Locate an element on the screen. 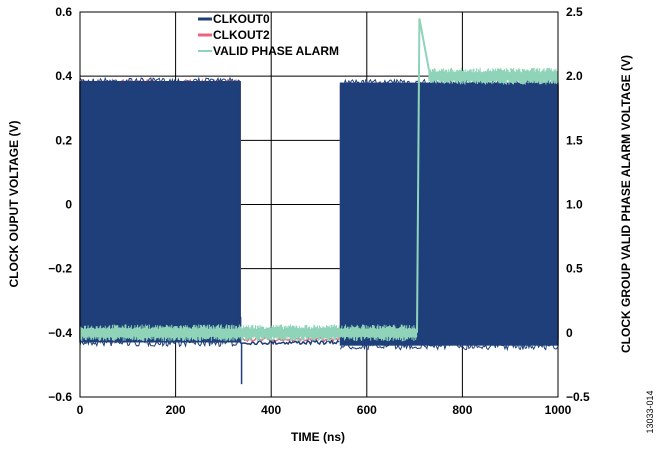 This screenshot has width=657, height=450. y-tick-label: −0.2 is located at coordinates (60, 269).